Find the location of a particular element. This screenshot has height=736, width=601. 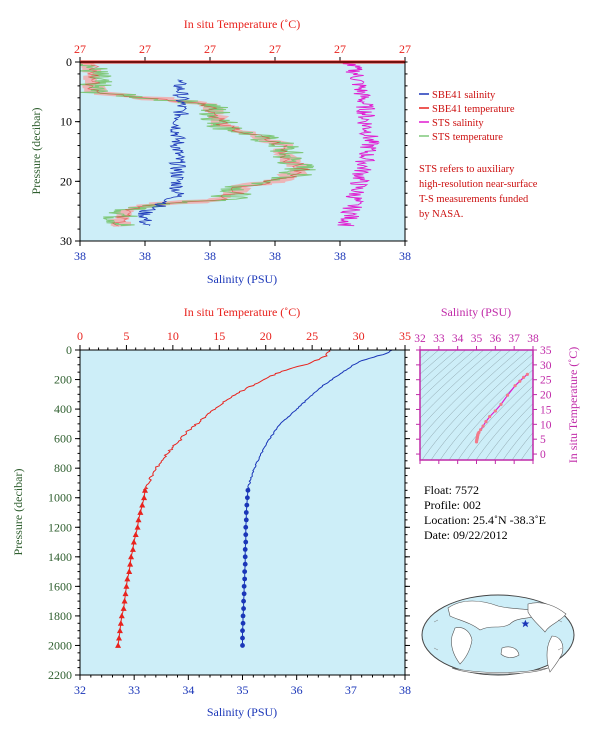

top-pressure-tick-label: 20 is located at coordinates (66, 181).